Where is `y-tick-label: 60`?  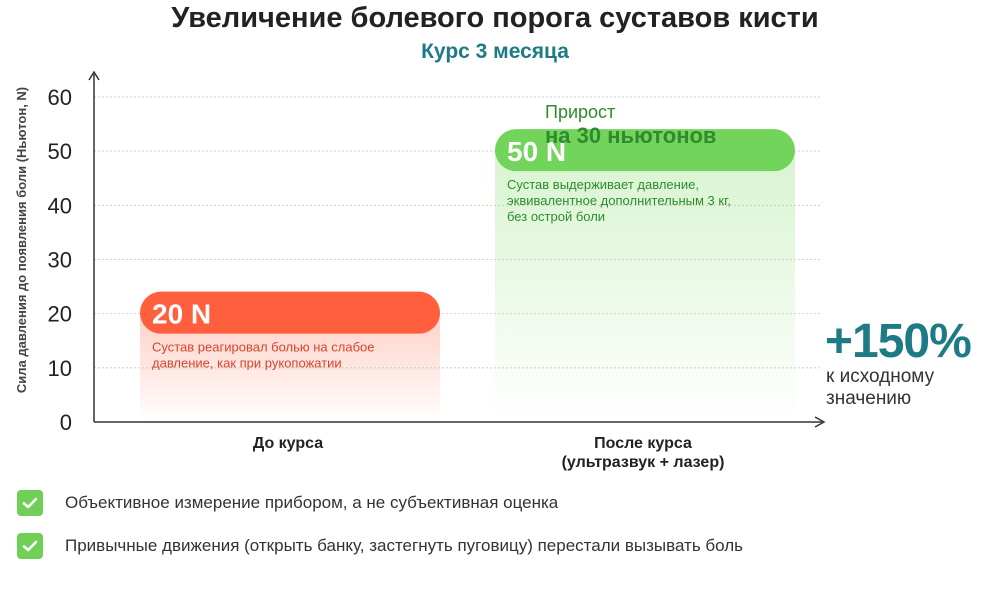
y-tick-label: 60 is located at coordinates (60, 97).